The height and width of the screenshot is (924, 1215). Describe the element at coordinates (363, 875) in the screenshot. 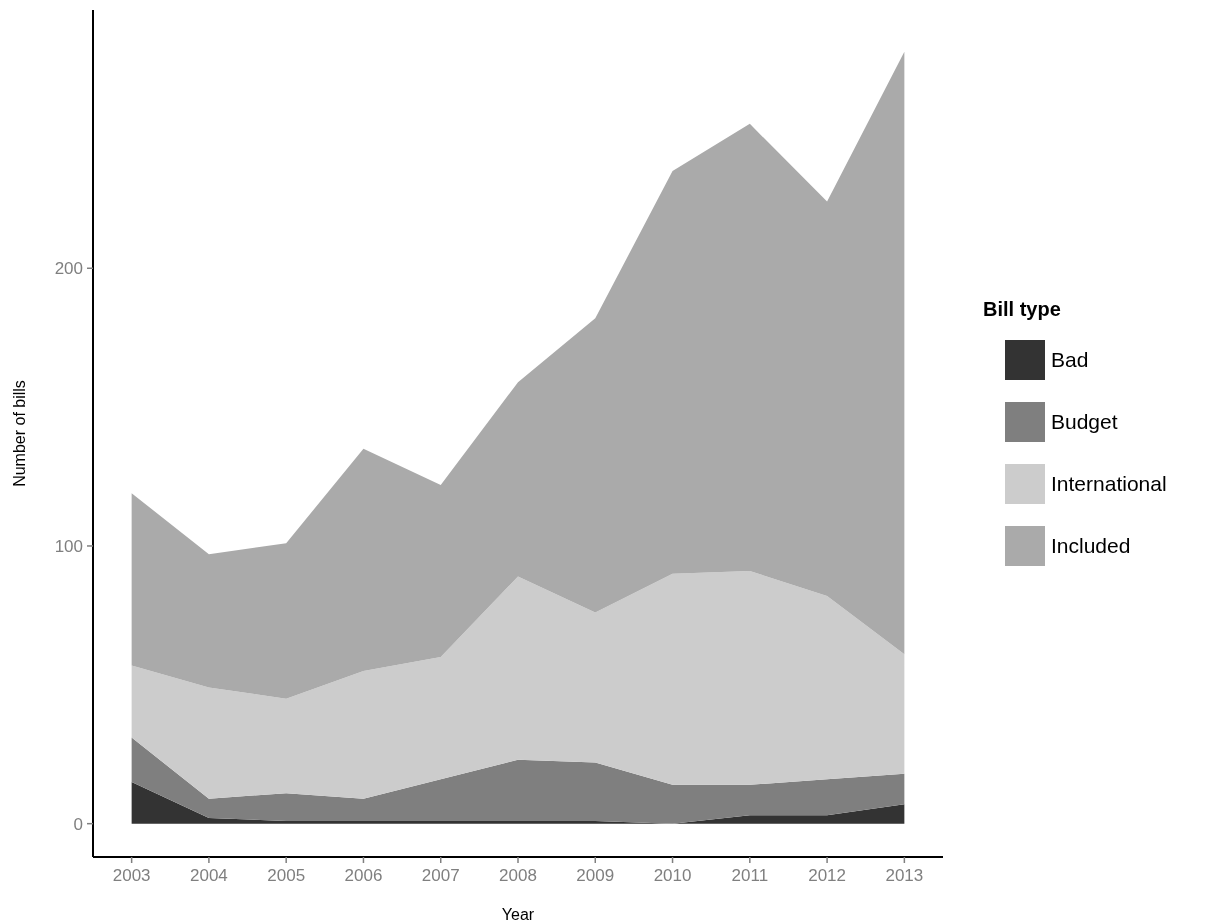

I see `x-tick-label: 2006` at that location.